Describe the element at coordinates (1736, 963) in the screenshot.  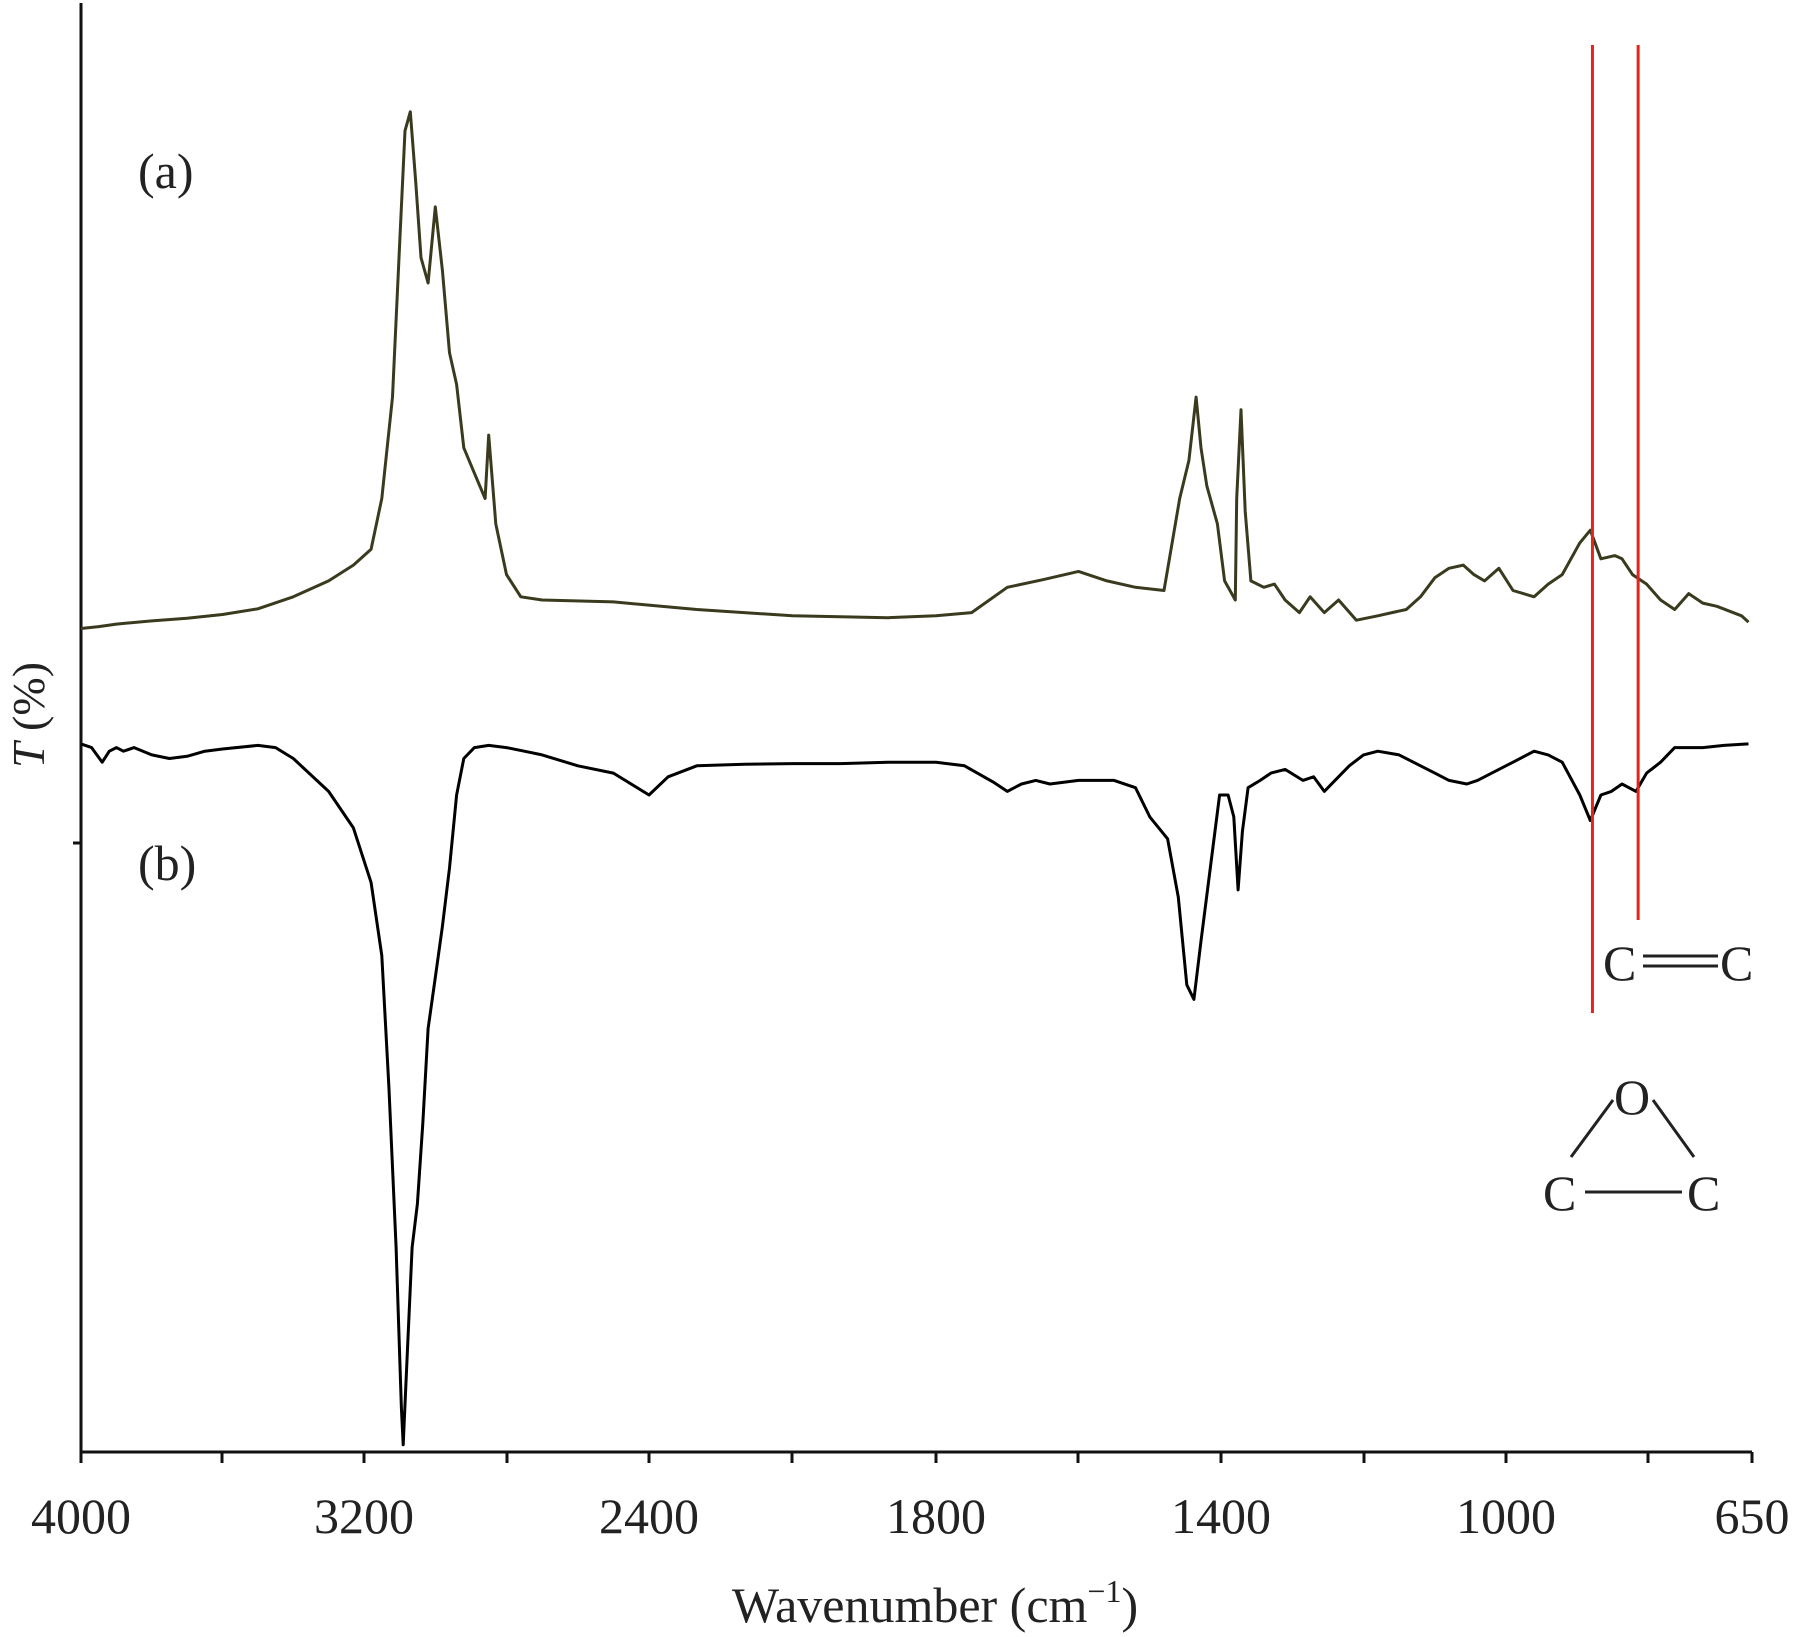
I see `cc-double-right-atom: C` at that location.